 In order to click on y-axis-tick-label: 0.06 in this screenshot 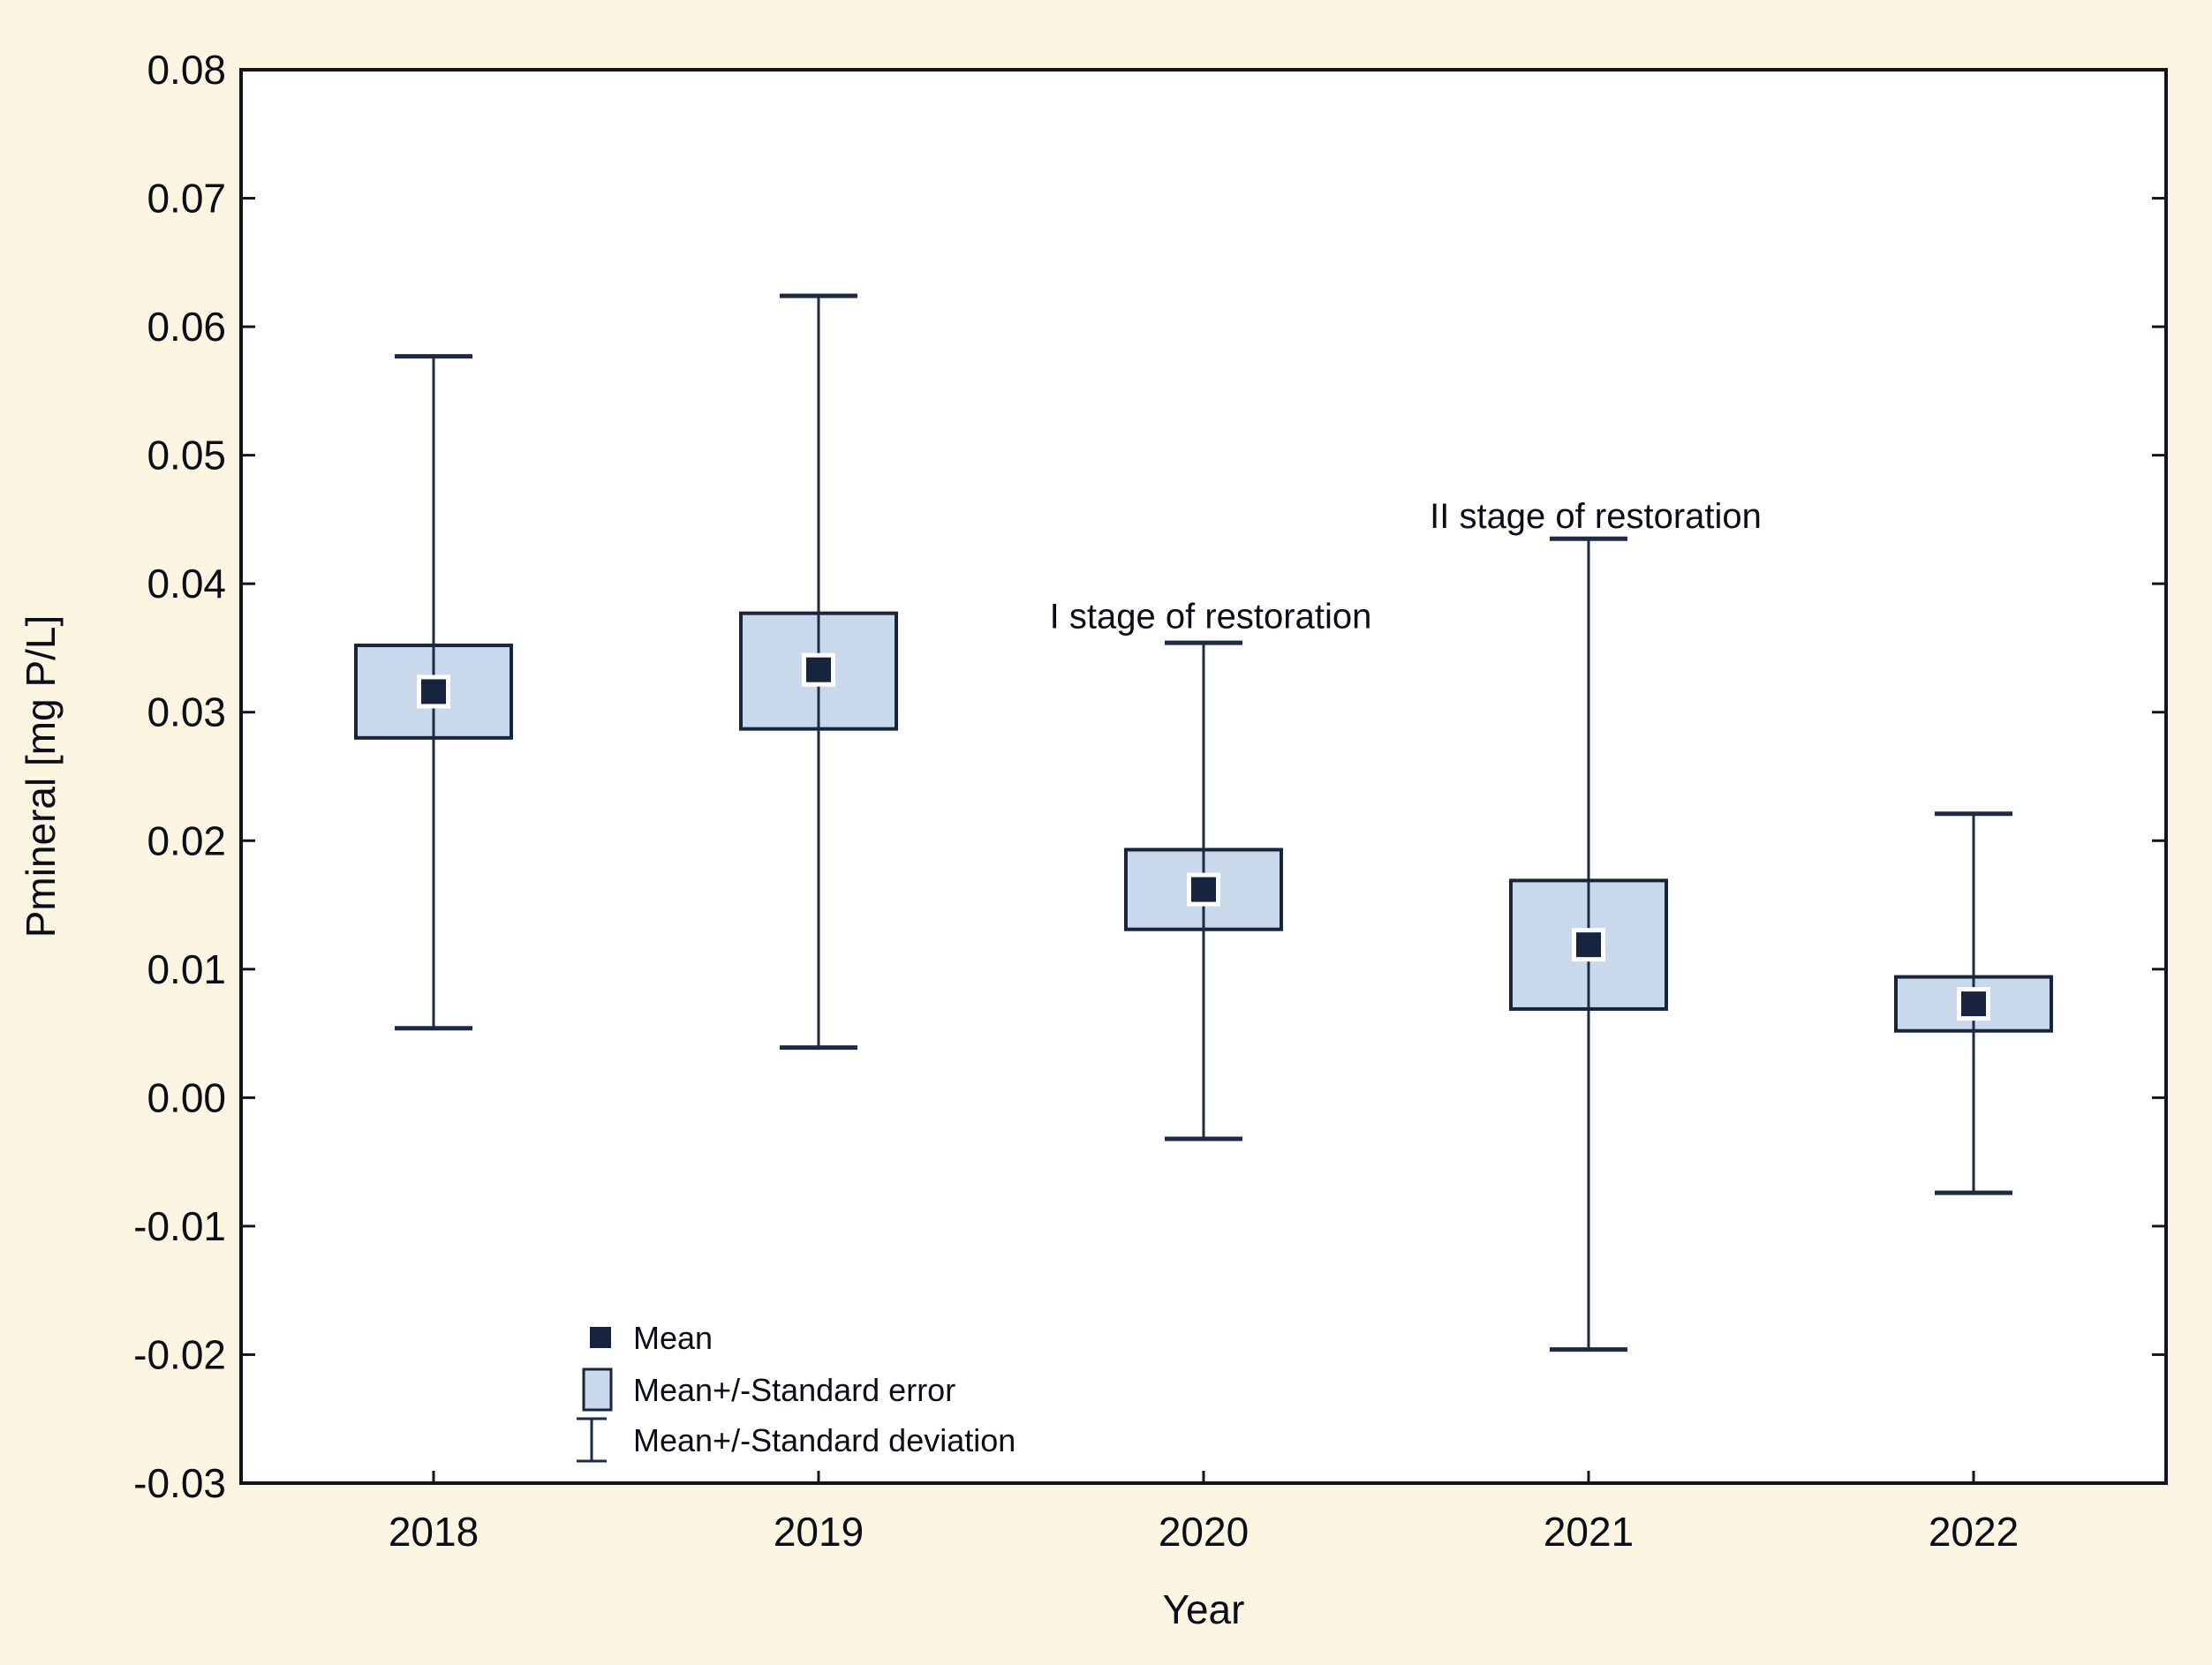, I will do `click(186, 327)`.